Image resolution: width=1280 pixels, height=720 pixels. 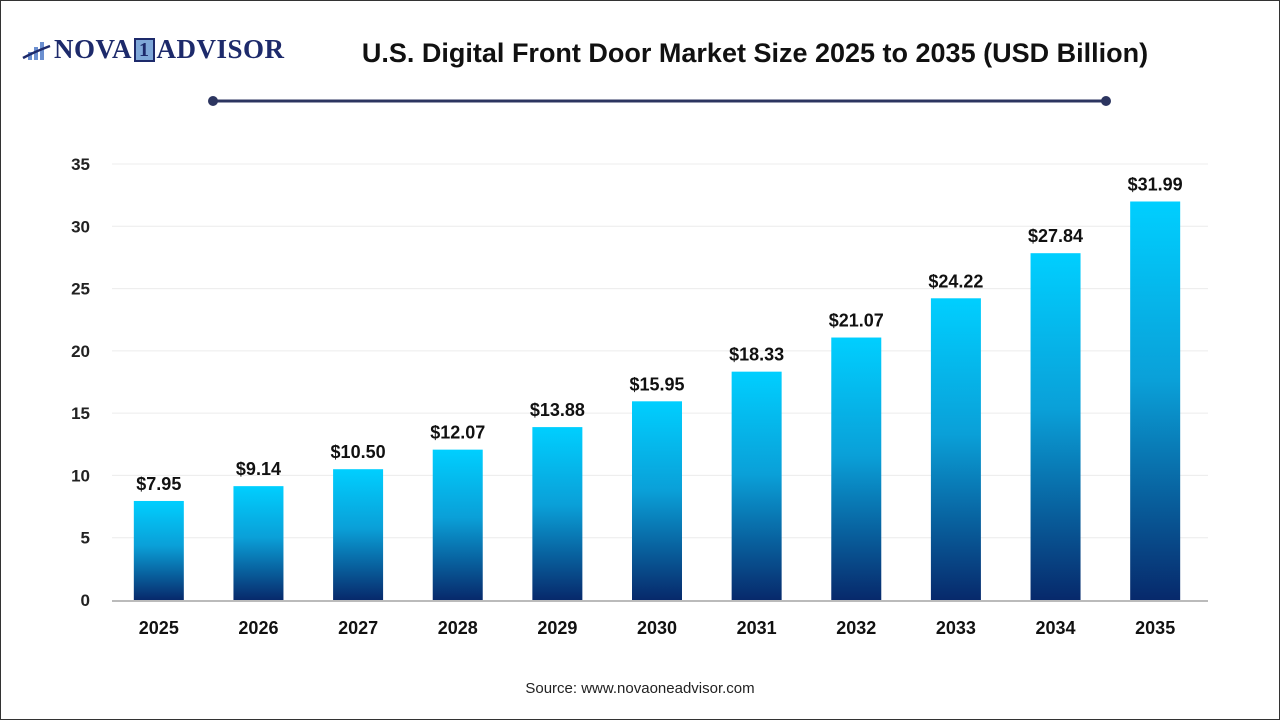 I want to click on x-tick-label: 2031, so click(x=757, y=628).